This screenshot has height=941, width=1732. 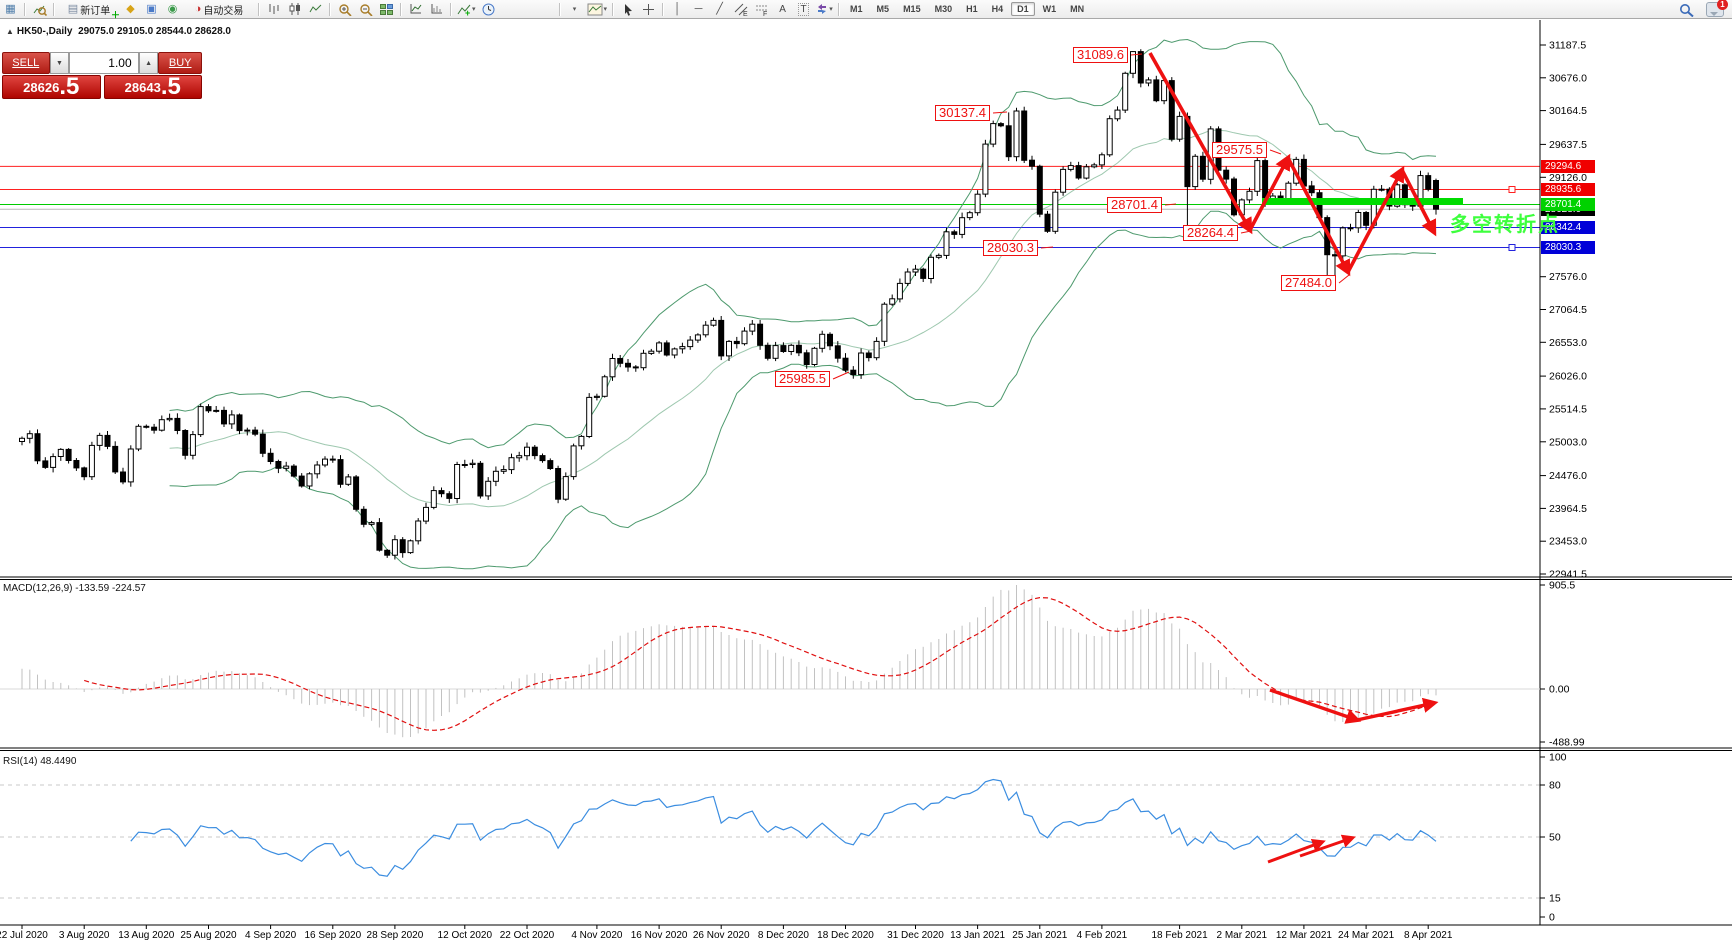 What do you see at coordinates (1039, 935) in the screenshot?
I see `svg-text: 25 Jan 2021` at bounding box center [1039, 935].